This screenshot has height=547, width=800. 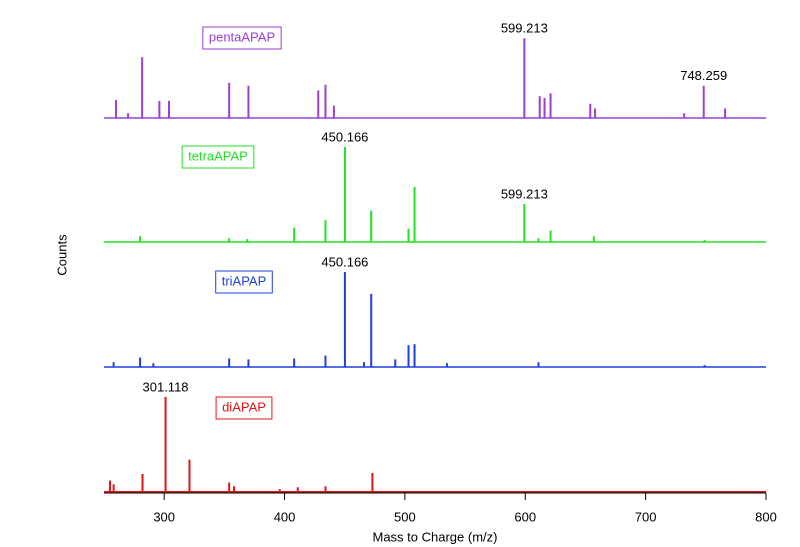 I want to click on x-tick-label: 400, so click(x=285, y=516).